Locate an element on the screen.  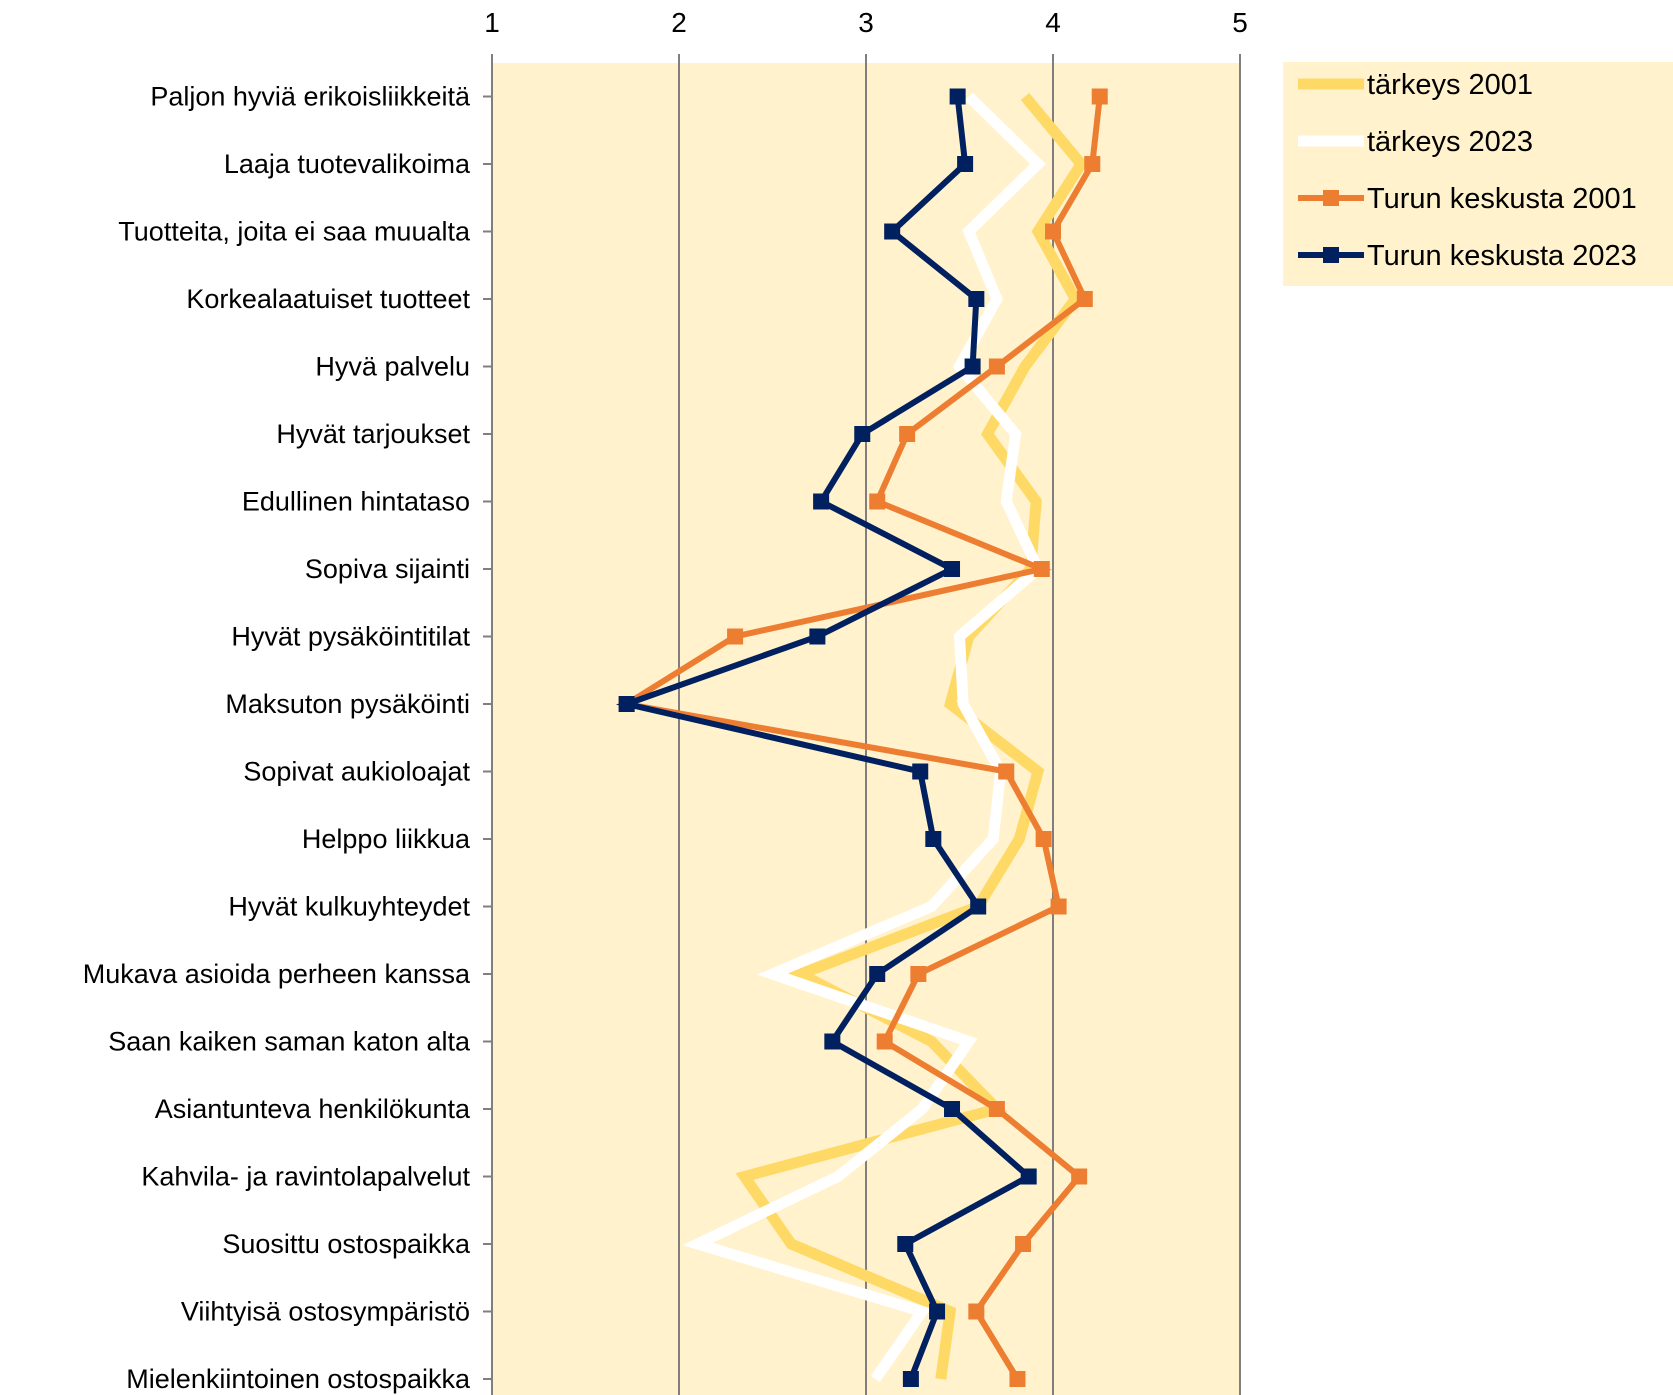
category-label: Laaja tuotevalikoima is located at coordinates (347, 164).